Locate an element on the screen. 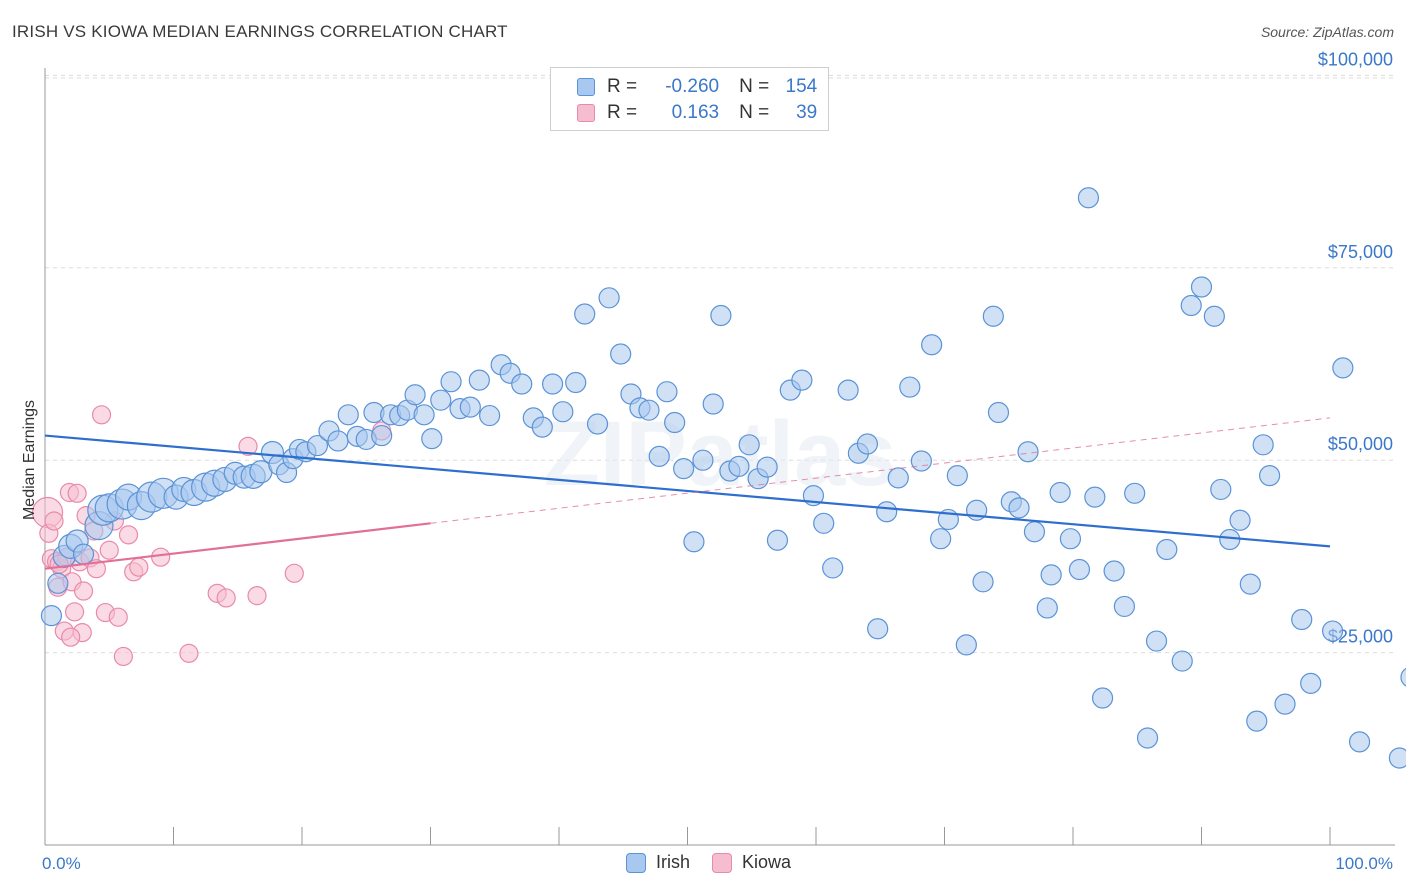  irish-r-label: R = is located at coordinates (622, 86).